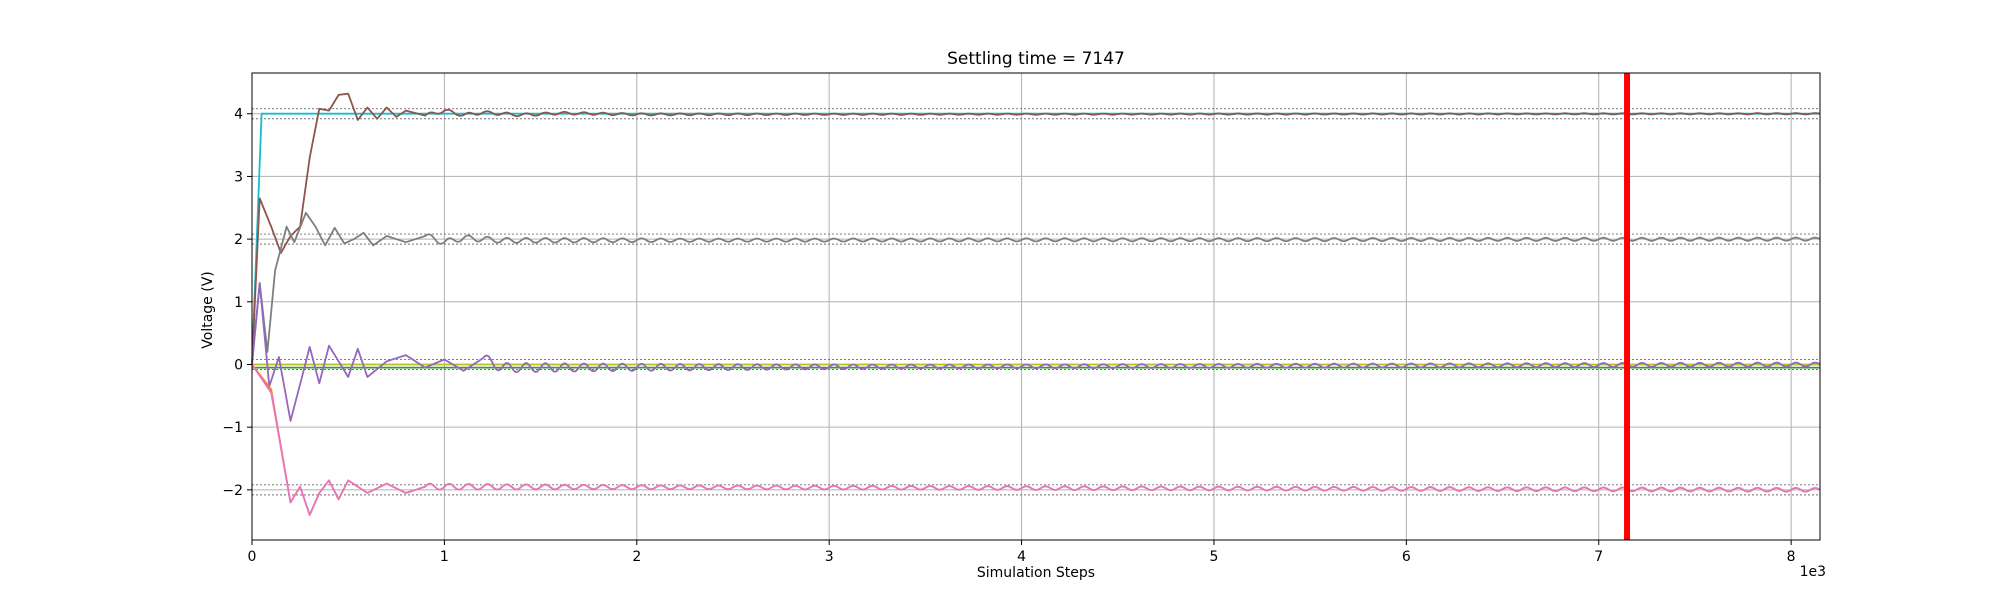 Image resolution: width=2000 pixels, height=605 pixels. What do you see at coordinates (1021, 557) in the screenshot?
I see `x-tick-label: 4` at bounding box center [1021, 557].